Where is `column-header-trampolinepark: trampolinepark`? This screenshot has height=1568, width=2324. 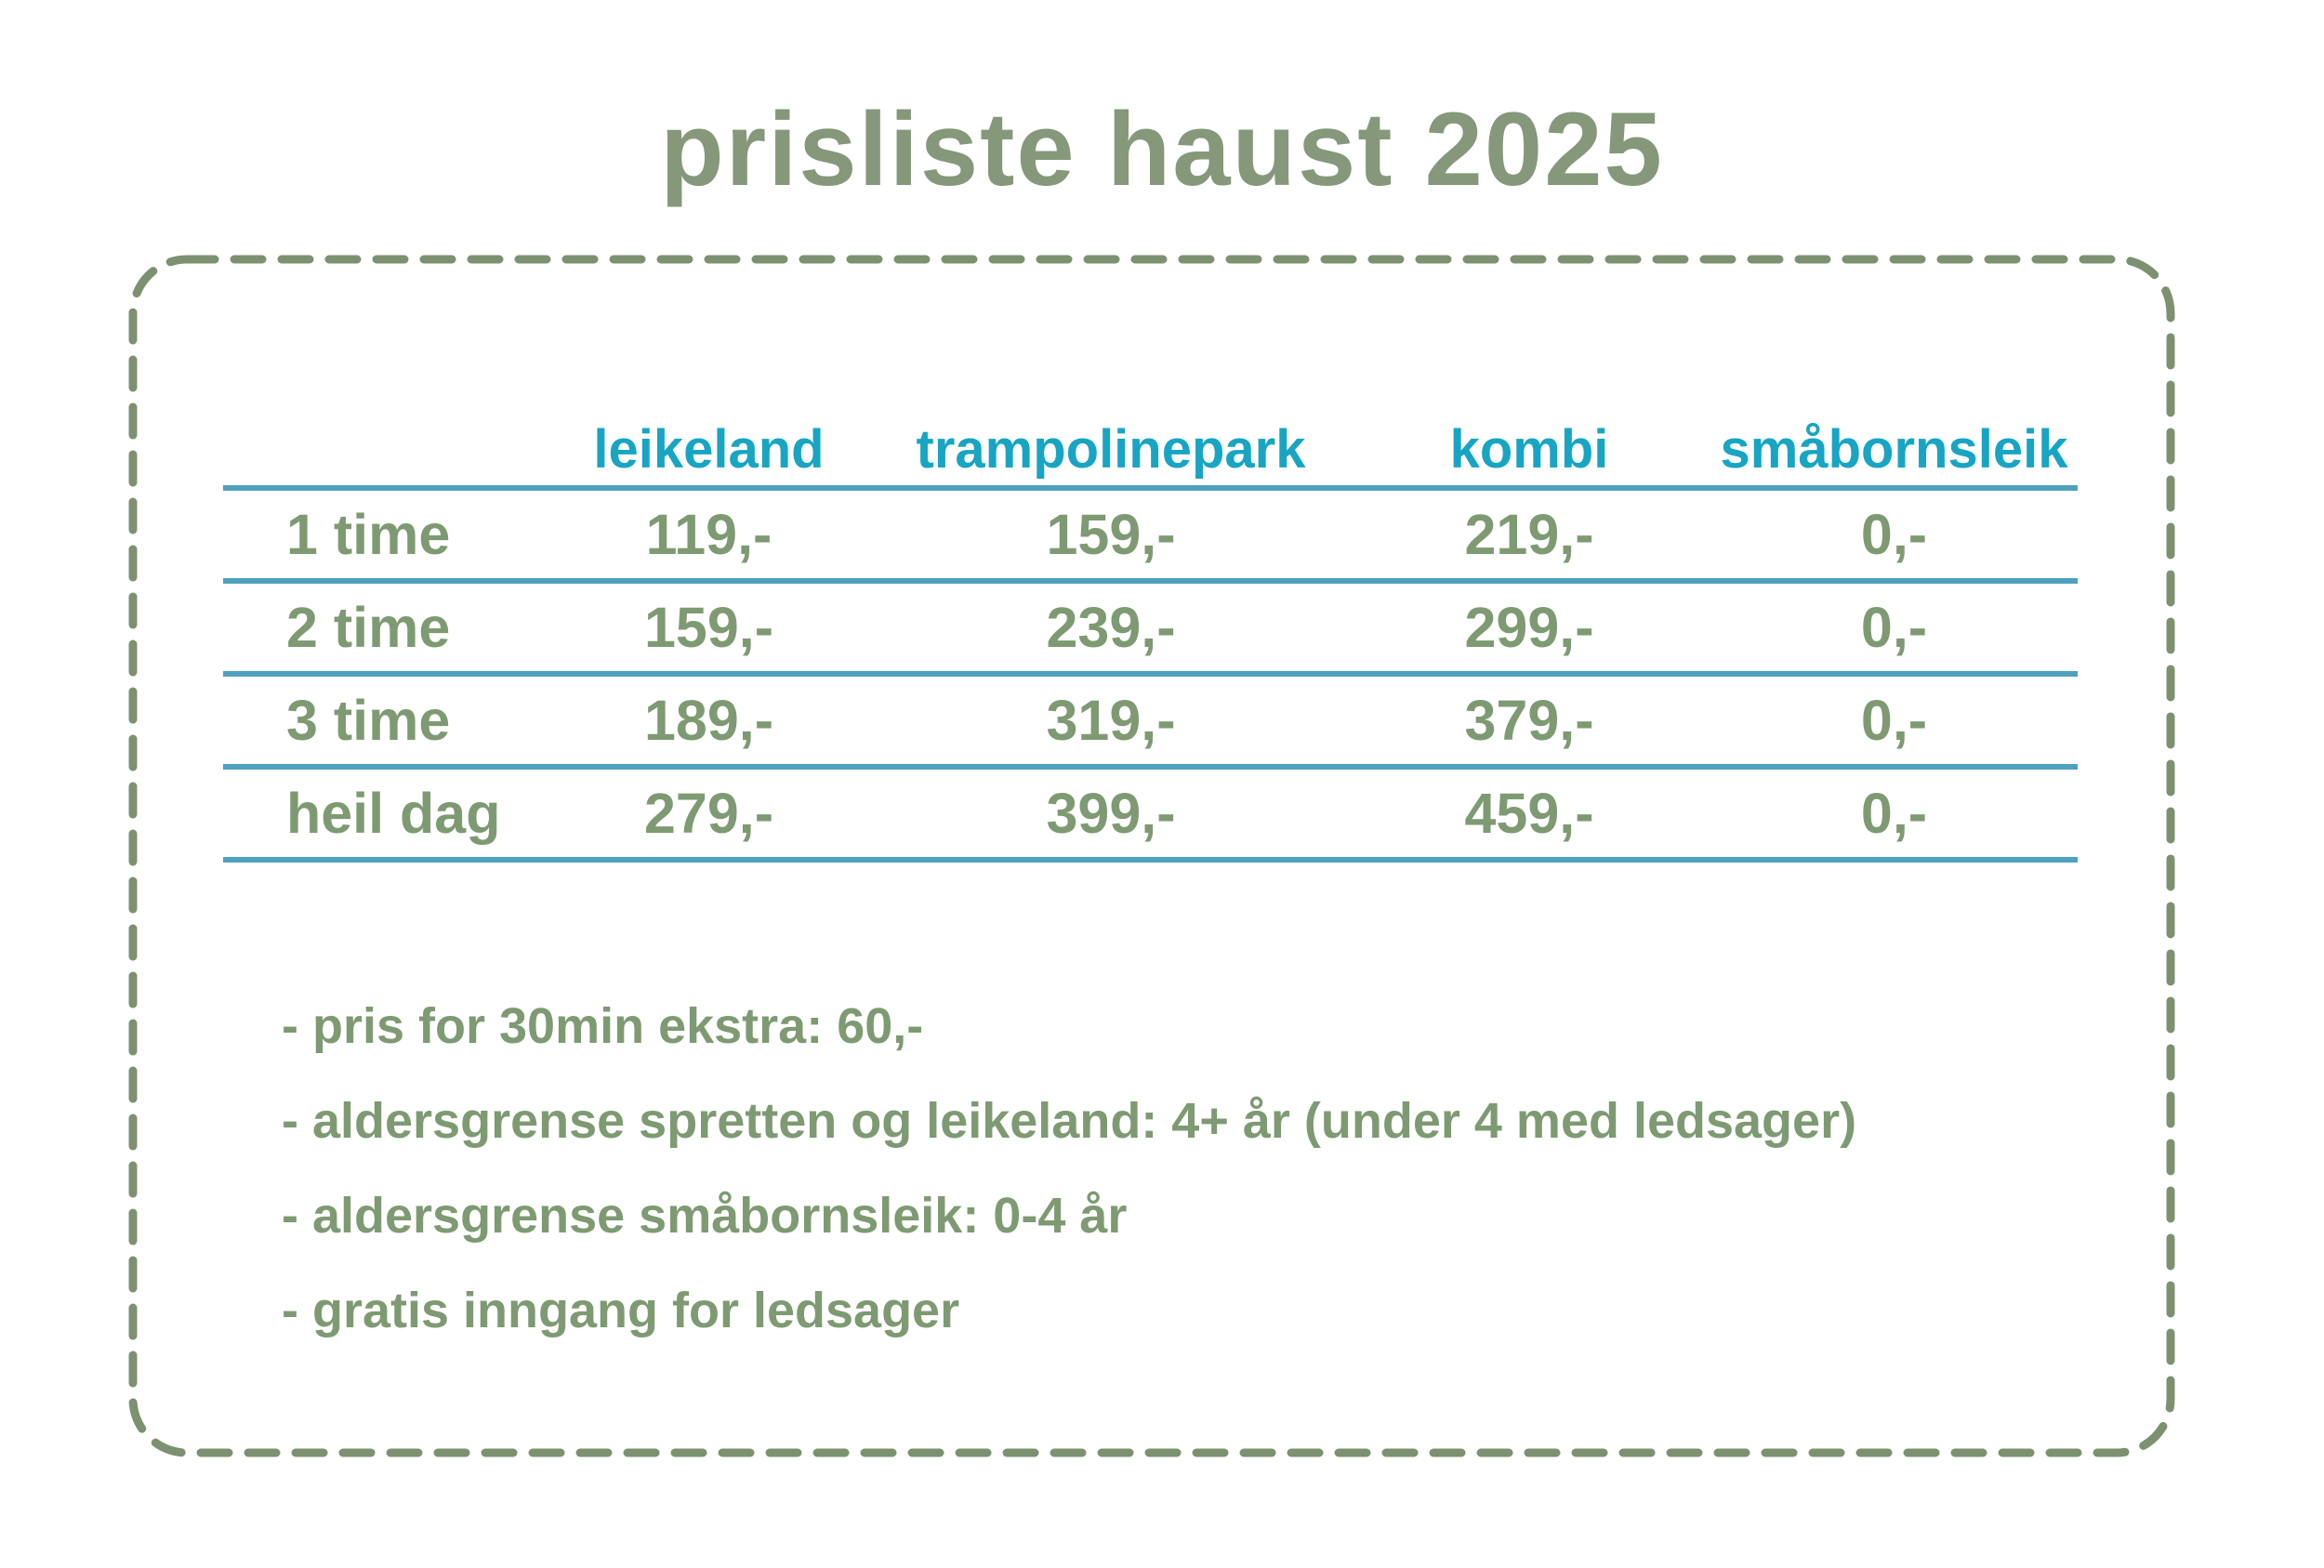 column-header-trampolinepark: trampolinepark is located at coordinates (1111, 450).